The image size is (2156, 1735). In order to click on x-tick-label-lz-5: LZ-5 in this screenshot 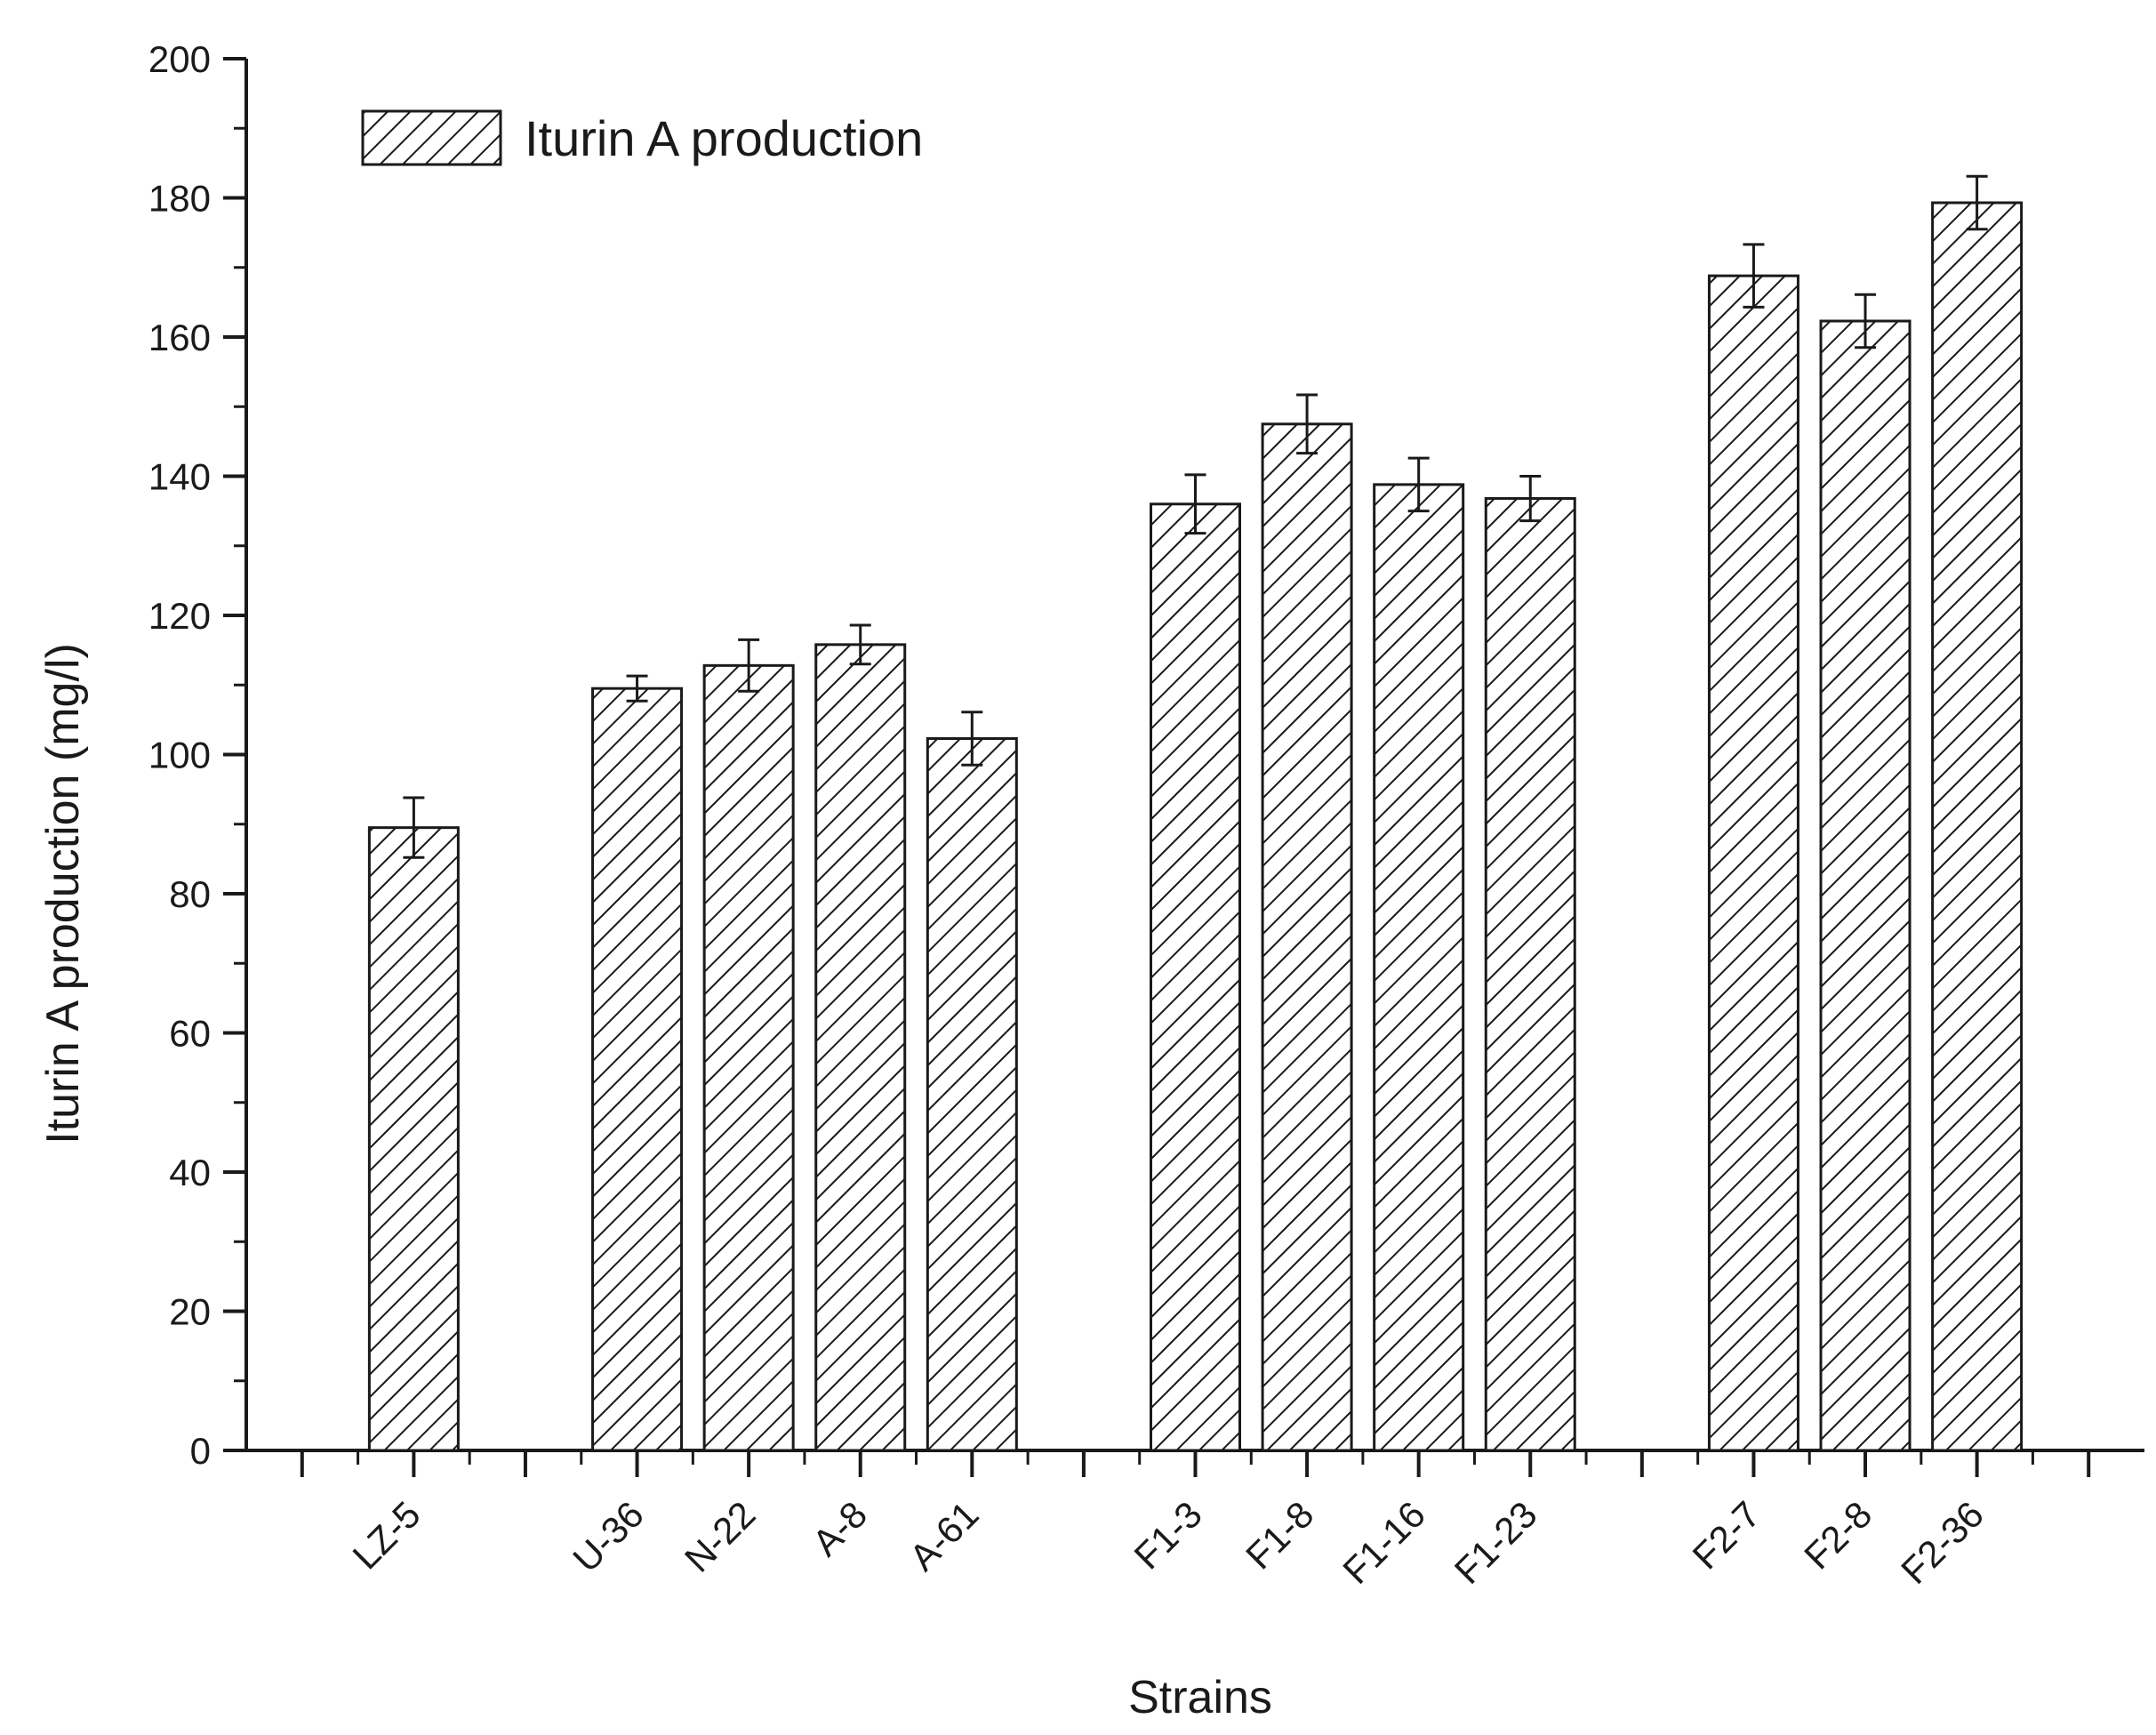, I will do `click(386, 1535)`.